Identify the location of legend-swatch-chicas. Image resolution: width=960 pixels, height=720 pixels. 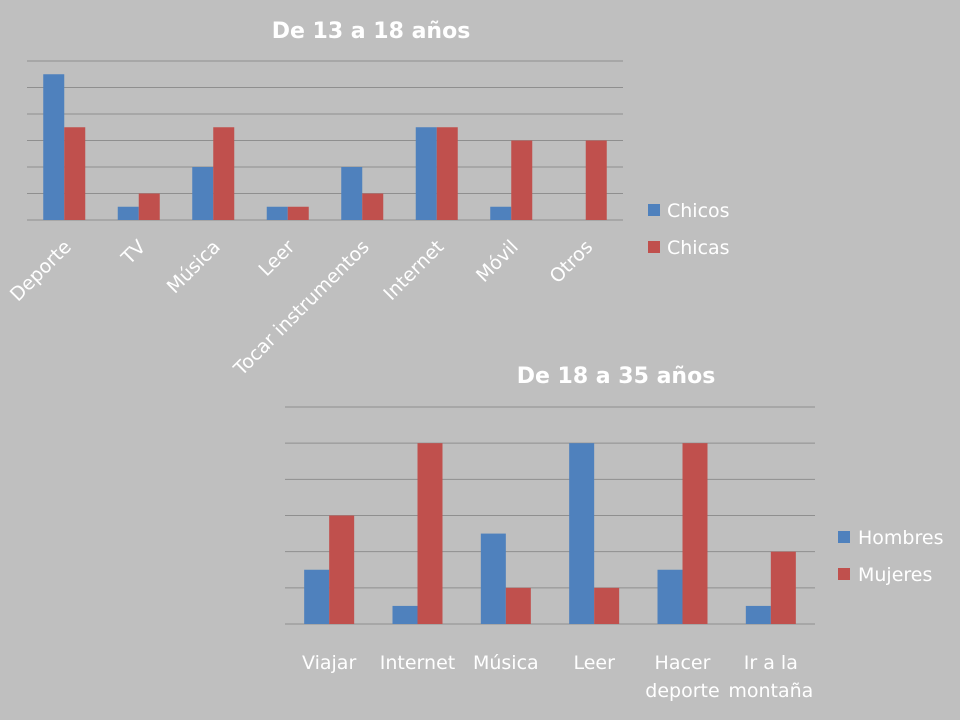
(654, 247).